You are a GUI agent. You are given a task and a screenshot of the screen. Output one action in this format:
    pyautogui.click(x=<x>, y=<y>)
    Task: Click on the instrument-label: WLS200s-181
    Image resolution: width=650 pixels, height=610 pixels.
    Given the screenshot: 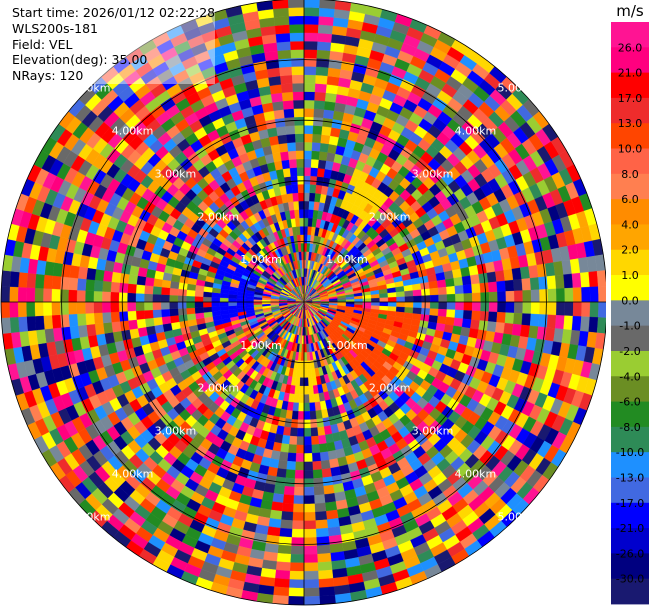 What is the action you would take?
    pyautogui.click(x=55, y=28)
    